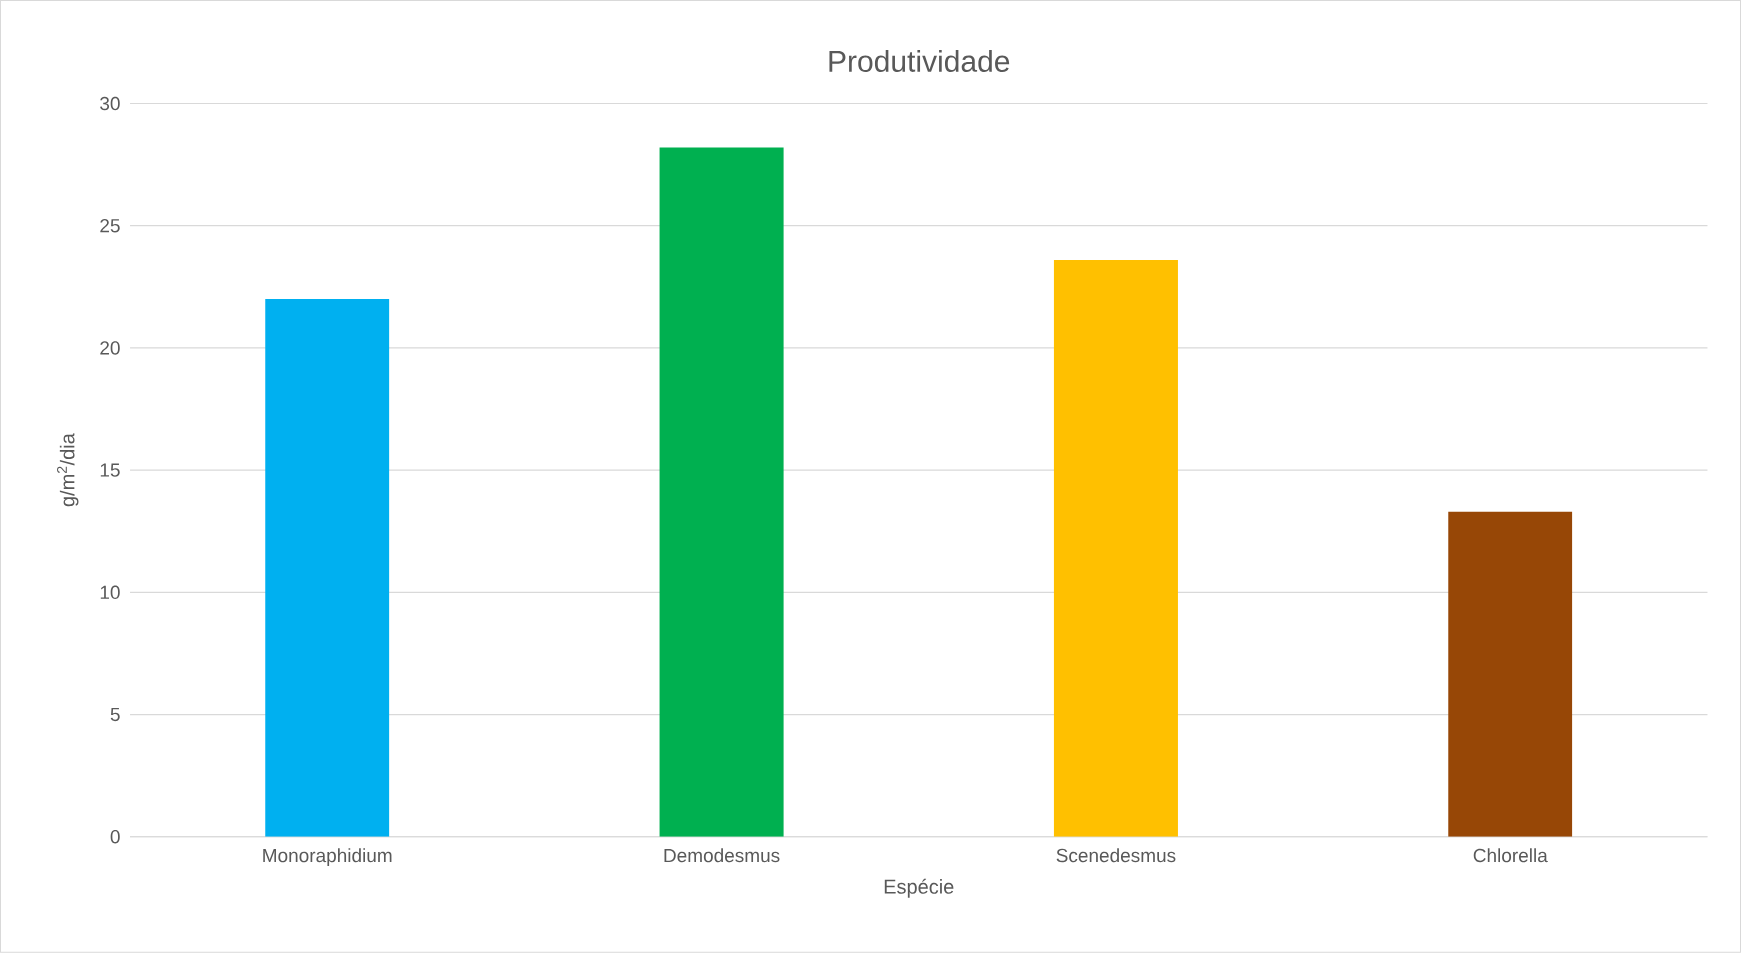  Describe the element at coordinates (327, 857) in the screenshot. I see `x-tick-label: Monoraphidium` at that location.